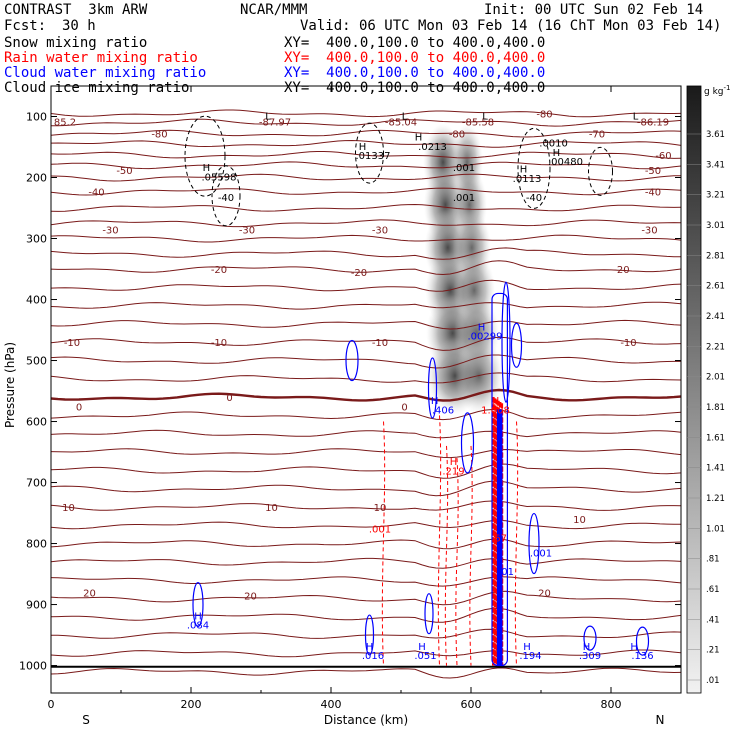 Image resolution: width=740 pixels, height=740 pixels. I want to click on init-time: Init: 00 UTC Sun 02 Feb 14, so click(594, 10).